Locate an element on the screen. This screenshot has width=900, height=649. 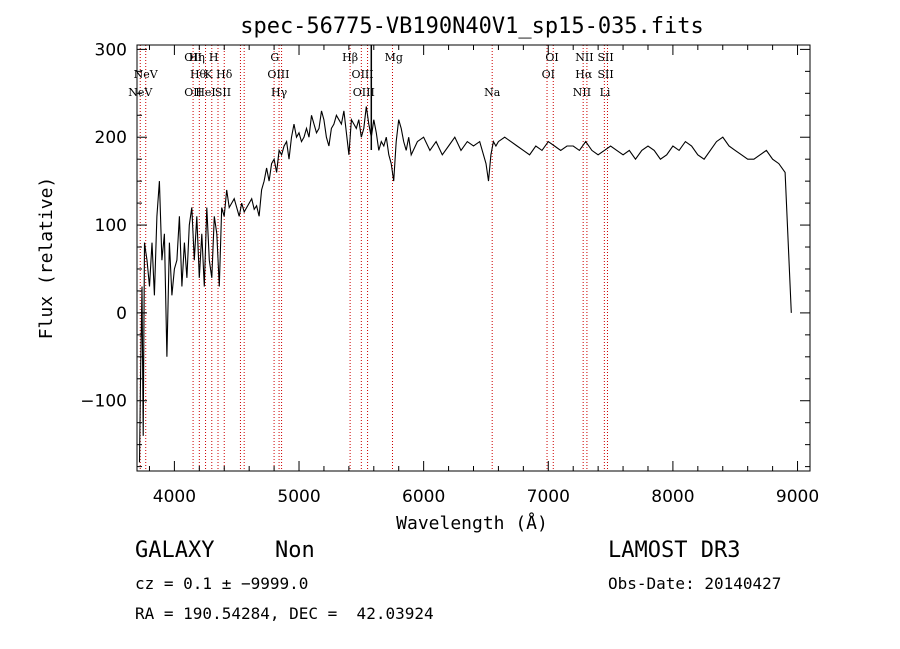
y-tick-label-0: −100 is located at coordinates (103, 402).